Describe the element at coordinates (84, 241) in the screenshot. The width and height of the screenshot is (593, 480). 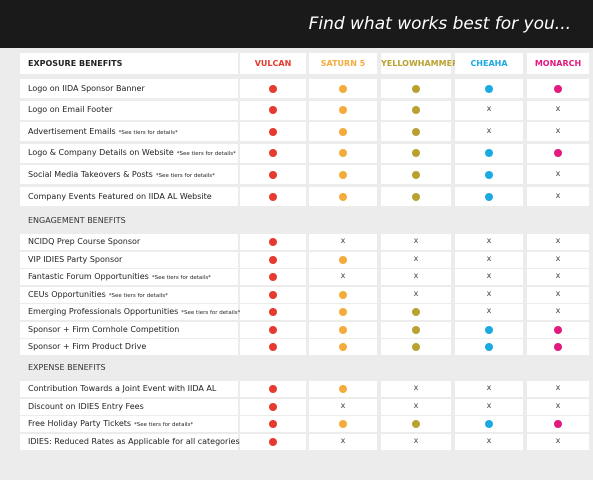
I see `row-label: NCIDQ Prep Course Sponsor` at that location.